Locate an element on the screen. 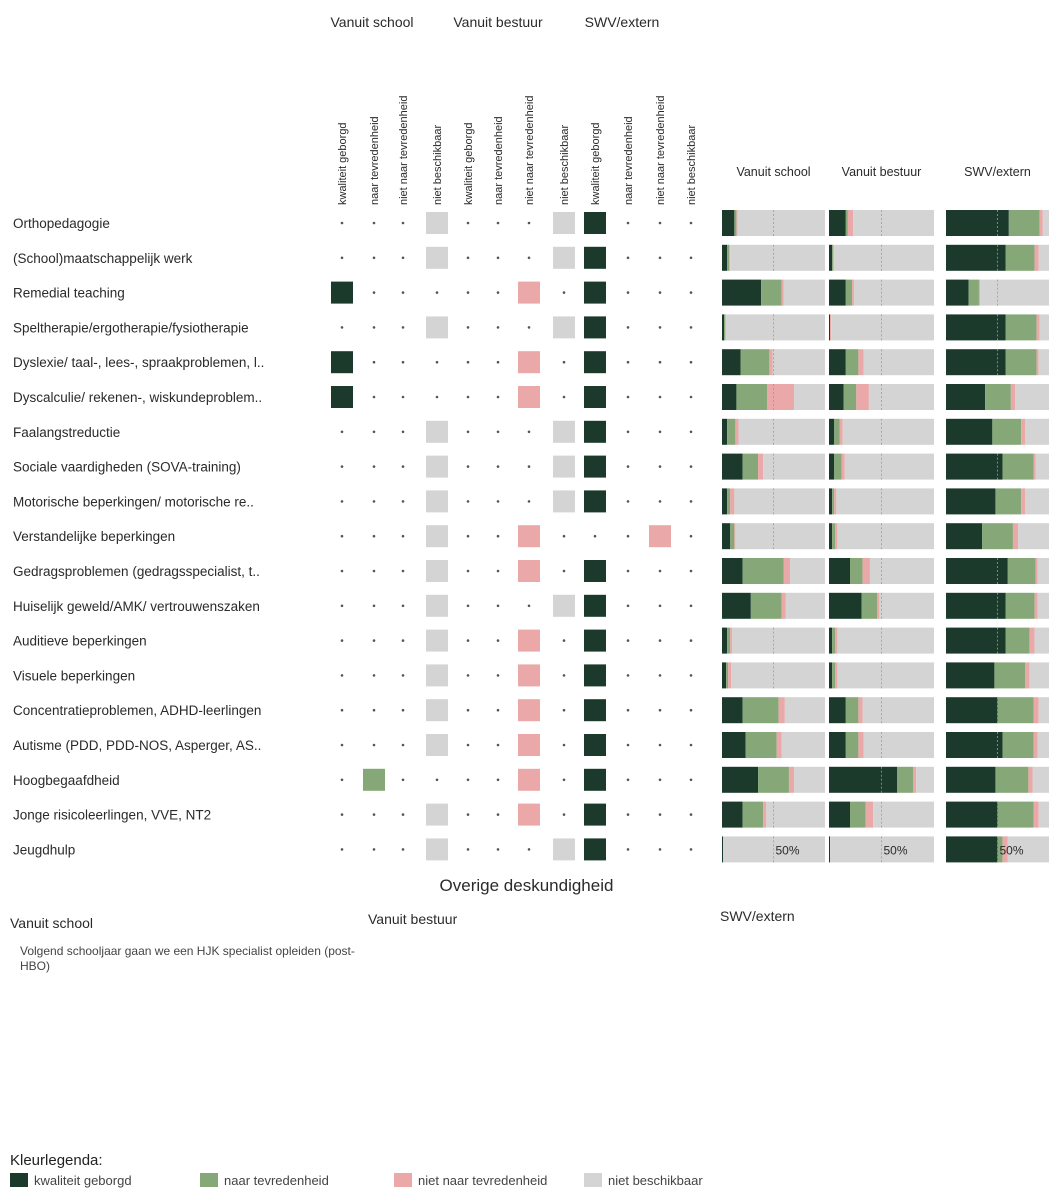 This screenshot has height=1193, width=1053. row-label: Gedragsproblemen (gedragsspecialist, t.. is located at coordinates (136, 571).